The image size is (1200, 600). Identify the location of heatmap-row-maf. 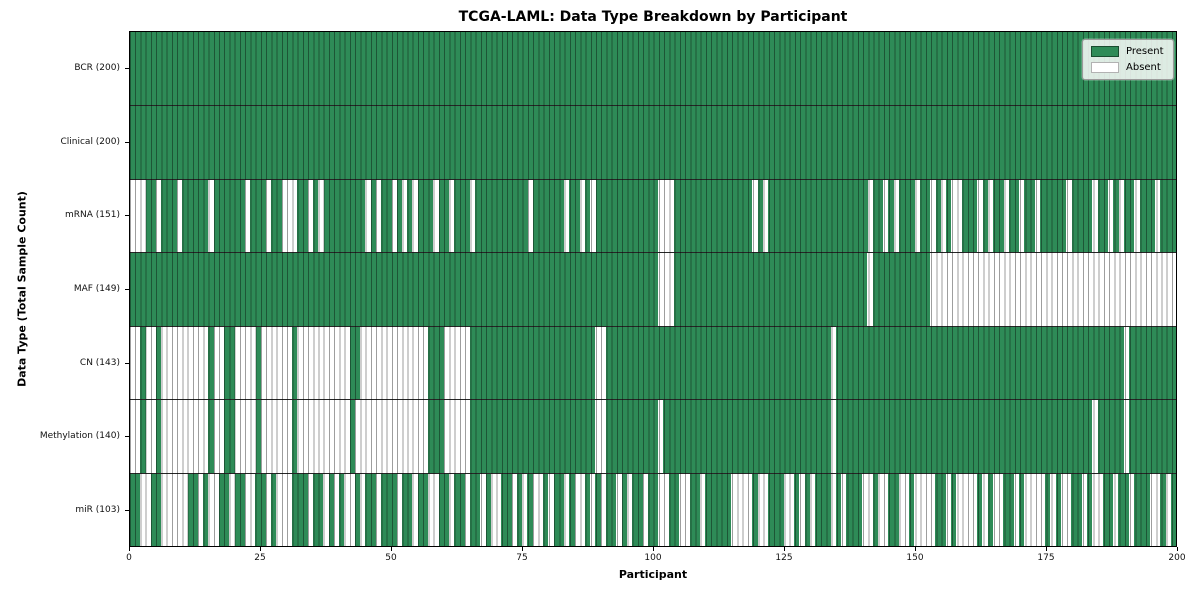
(653, 289).